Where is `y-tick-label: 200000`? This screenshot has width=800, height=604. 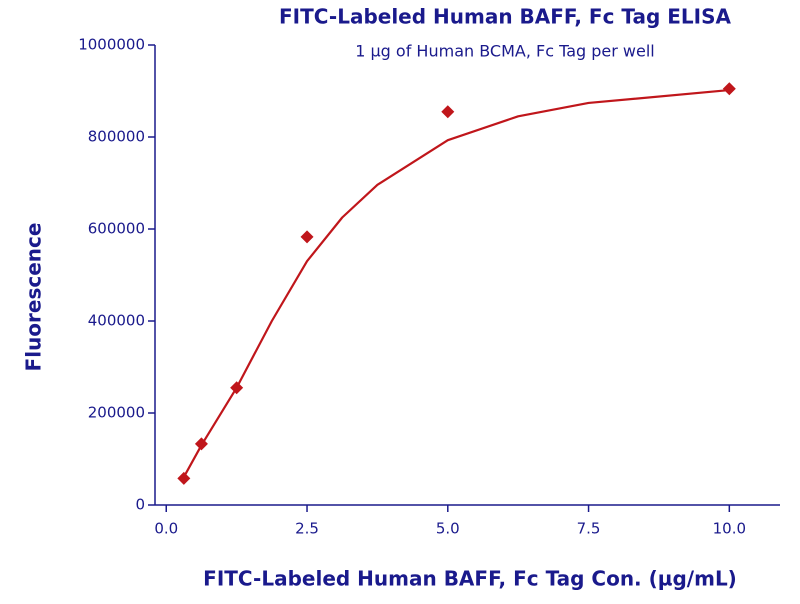
y-tick-label: 200000 is located at coordinates (116, 413).